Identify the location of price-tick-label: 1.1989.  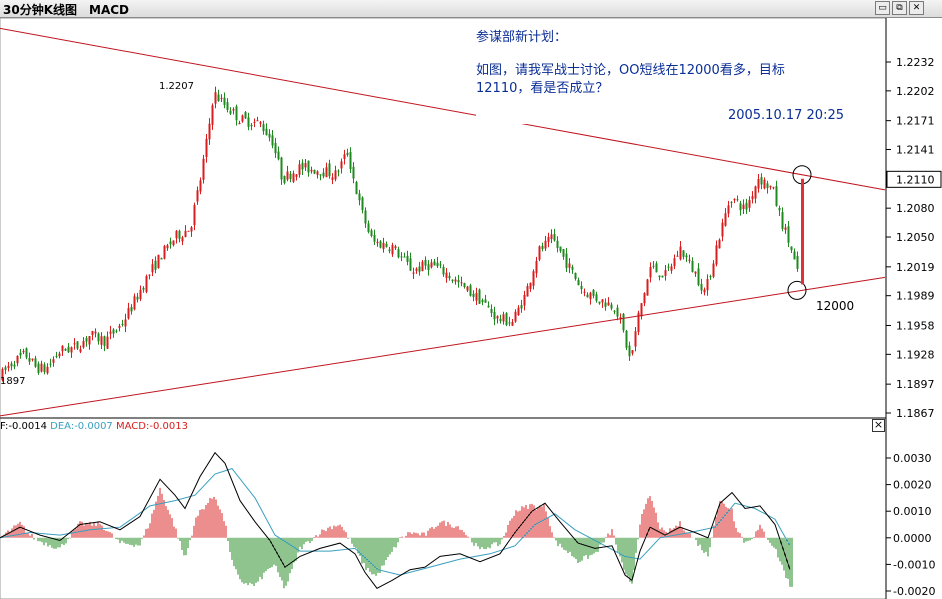
(915, 296).